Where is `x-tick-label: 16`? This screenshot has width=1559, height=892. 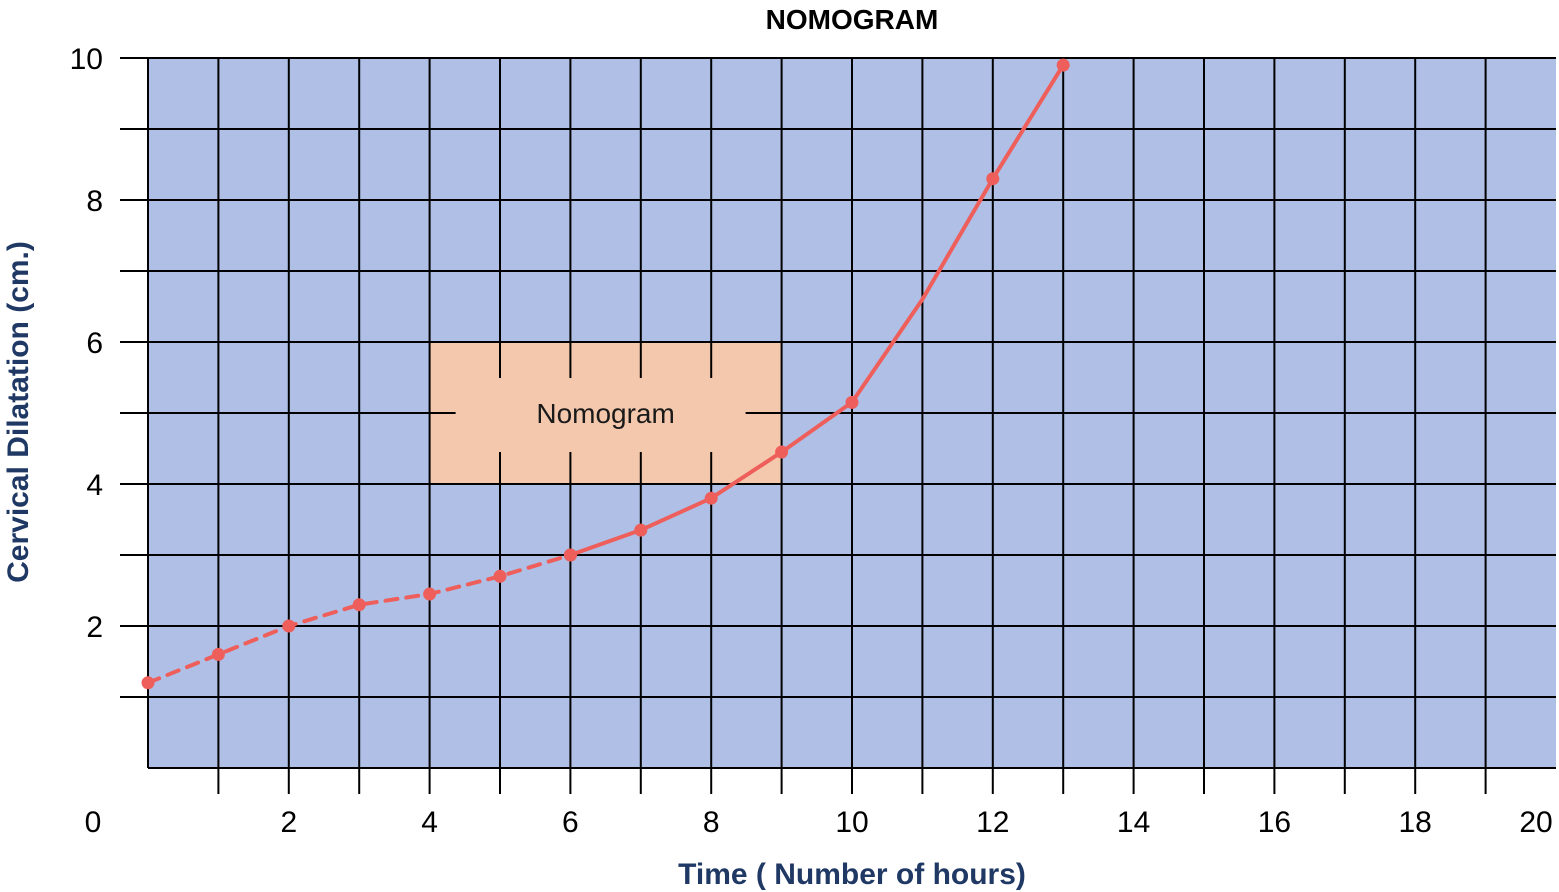
x-tick-label: 16 is located at coordinates (1274, 822).